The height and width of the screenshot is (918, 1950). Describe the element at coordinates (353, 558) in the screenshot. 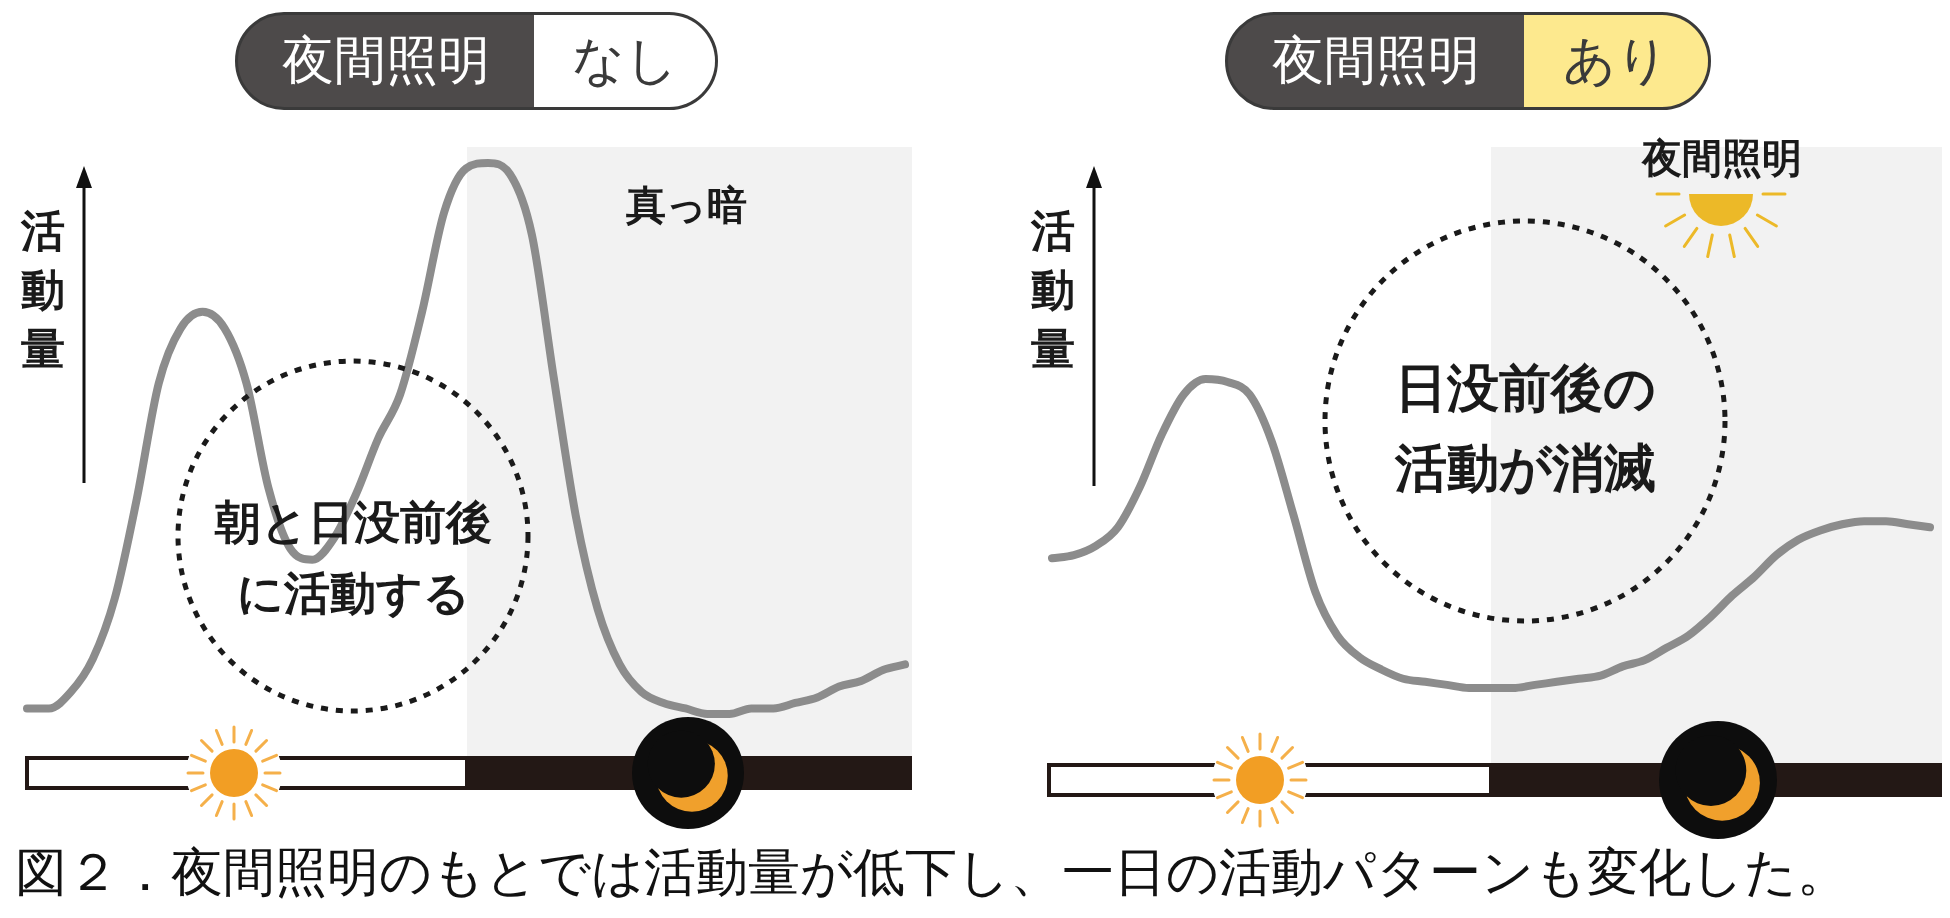

I see `annotation: 朝と日没前後に活動する` at that location.